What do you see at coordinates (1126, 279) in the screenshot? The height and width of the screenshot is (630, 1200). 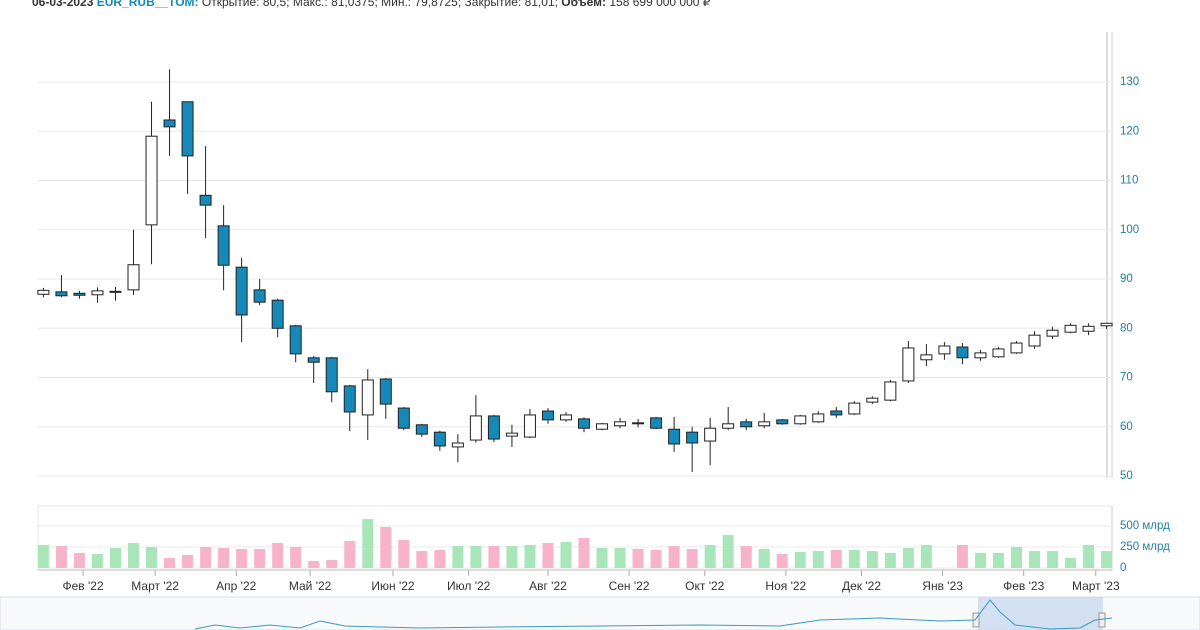 I see `y-tick-label: 90` at bounding box center [1126, 279].